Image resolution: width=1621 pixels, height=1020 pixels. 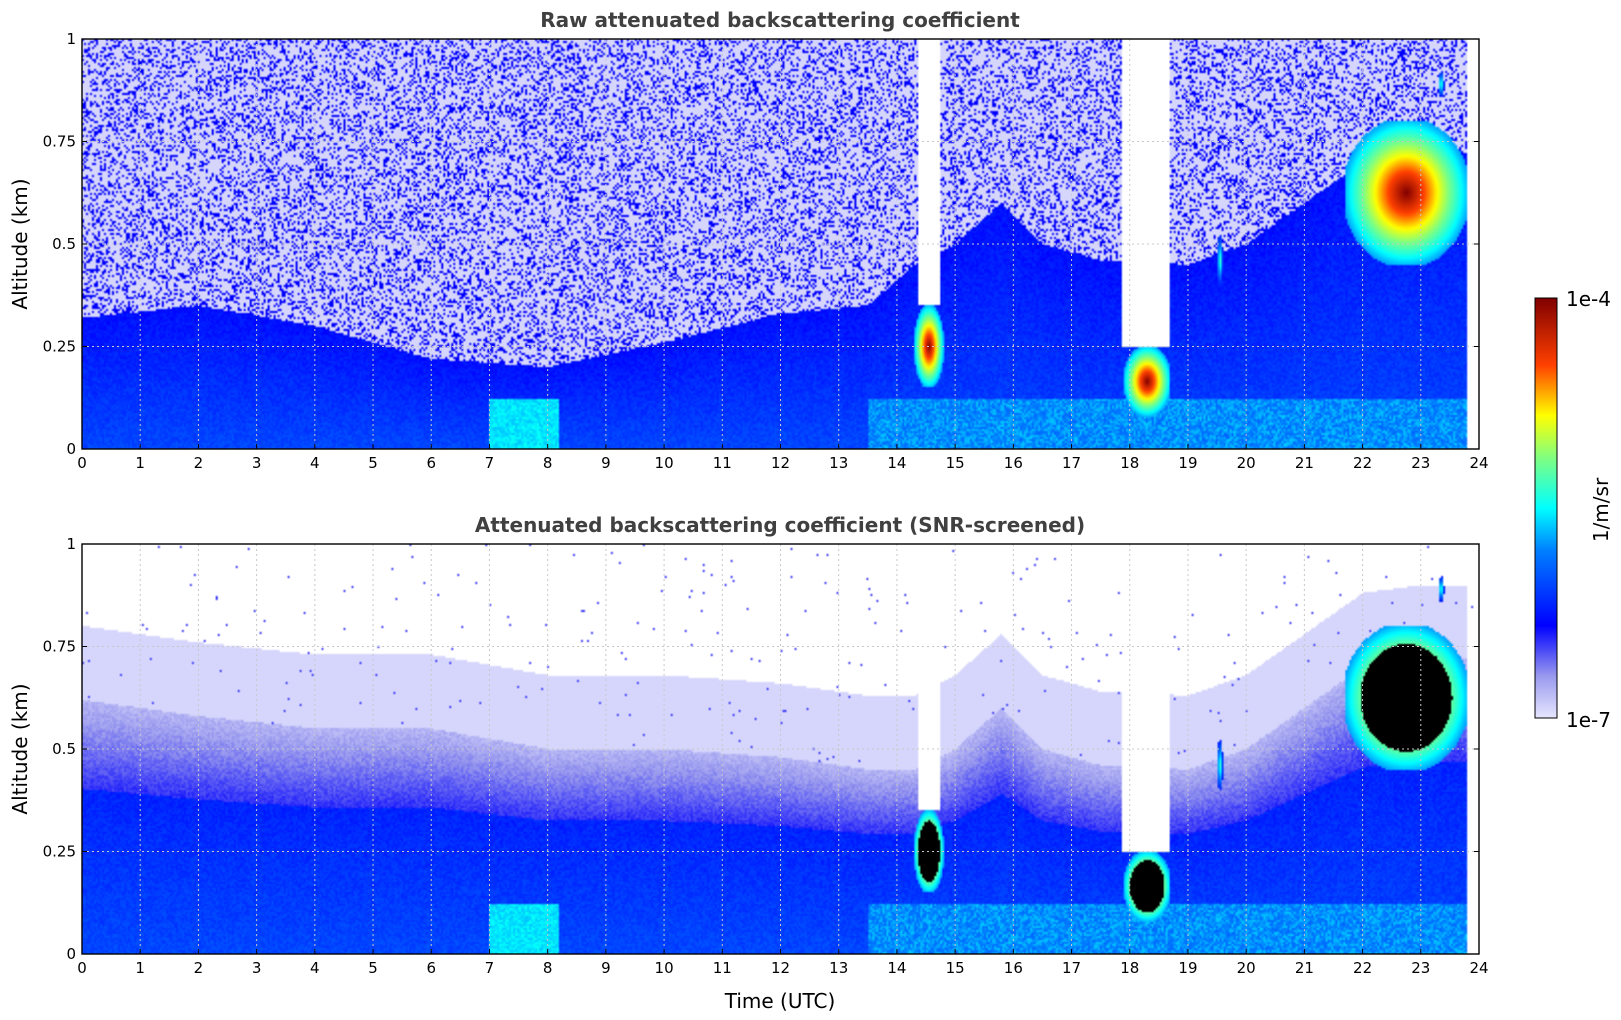 What do you see at coordinates (1588, 299) in the screenshot?
I see `colorbar-max-label: 1e-4` at bounding box center [1588, 299].